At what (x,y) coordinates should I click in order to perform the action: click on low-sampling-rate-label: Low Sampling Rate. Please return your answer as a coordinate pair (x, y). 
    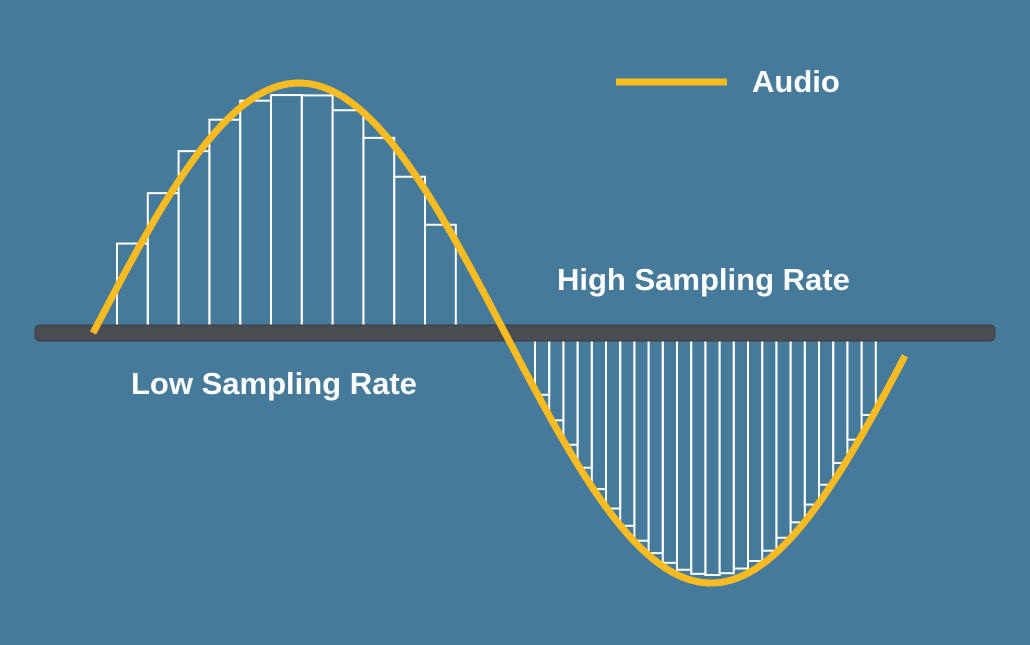
    Looking at the image, I should click on (274, 383).